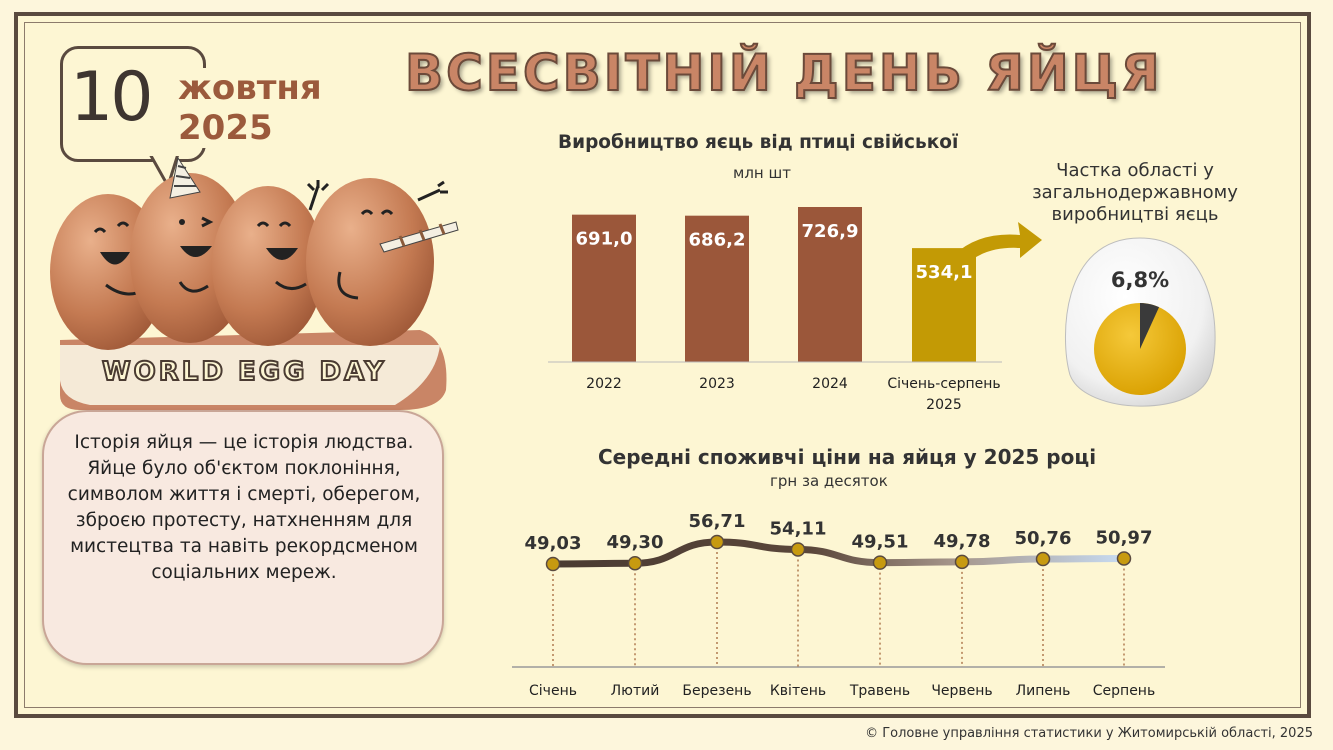 The image size is (1333, 750). Describe the element at coordinates (879, 691) in the screenshot. I see `month-label-4: Травень` at that location.